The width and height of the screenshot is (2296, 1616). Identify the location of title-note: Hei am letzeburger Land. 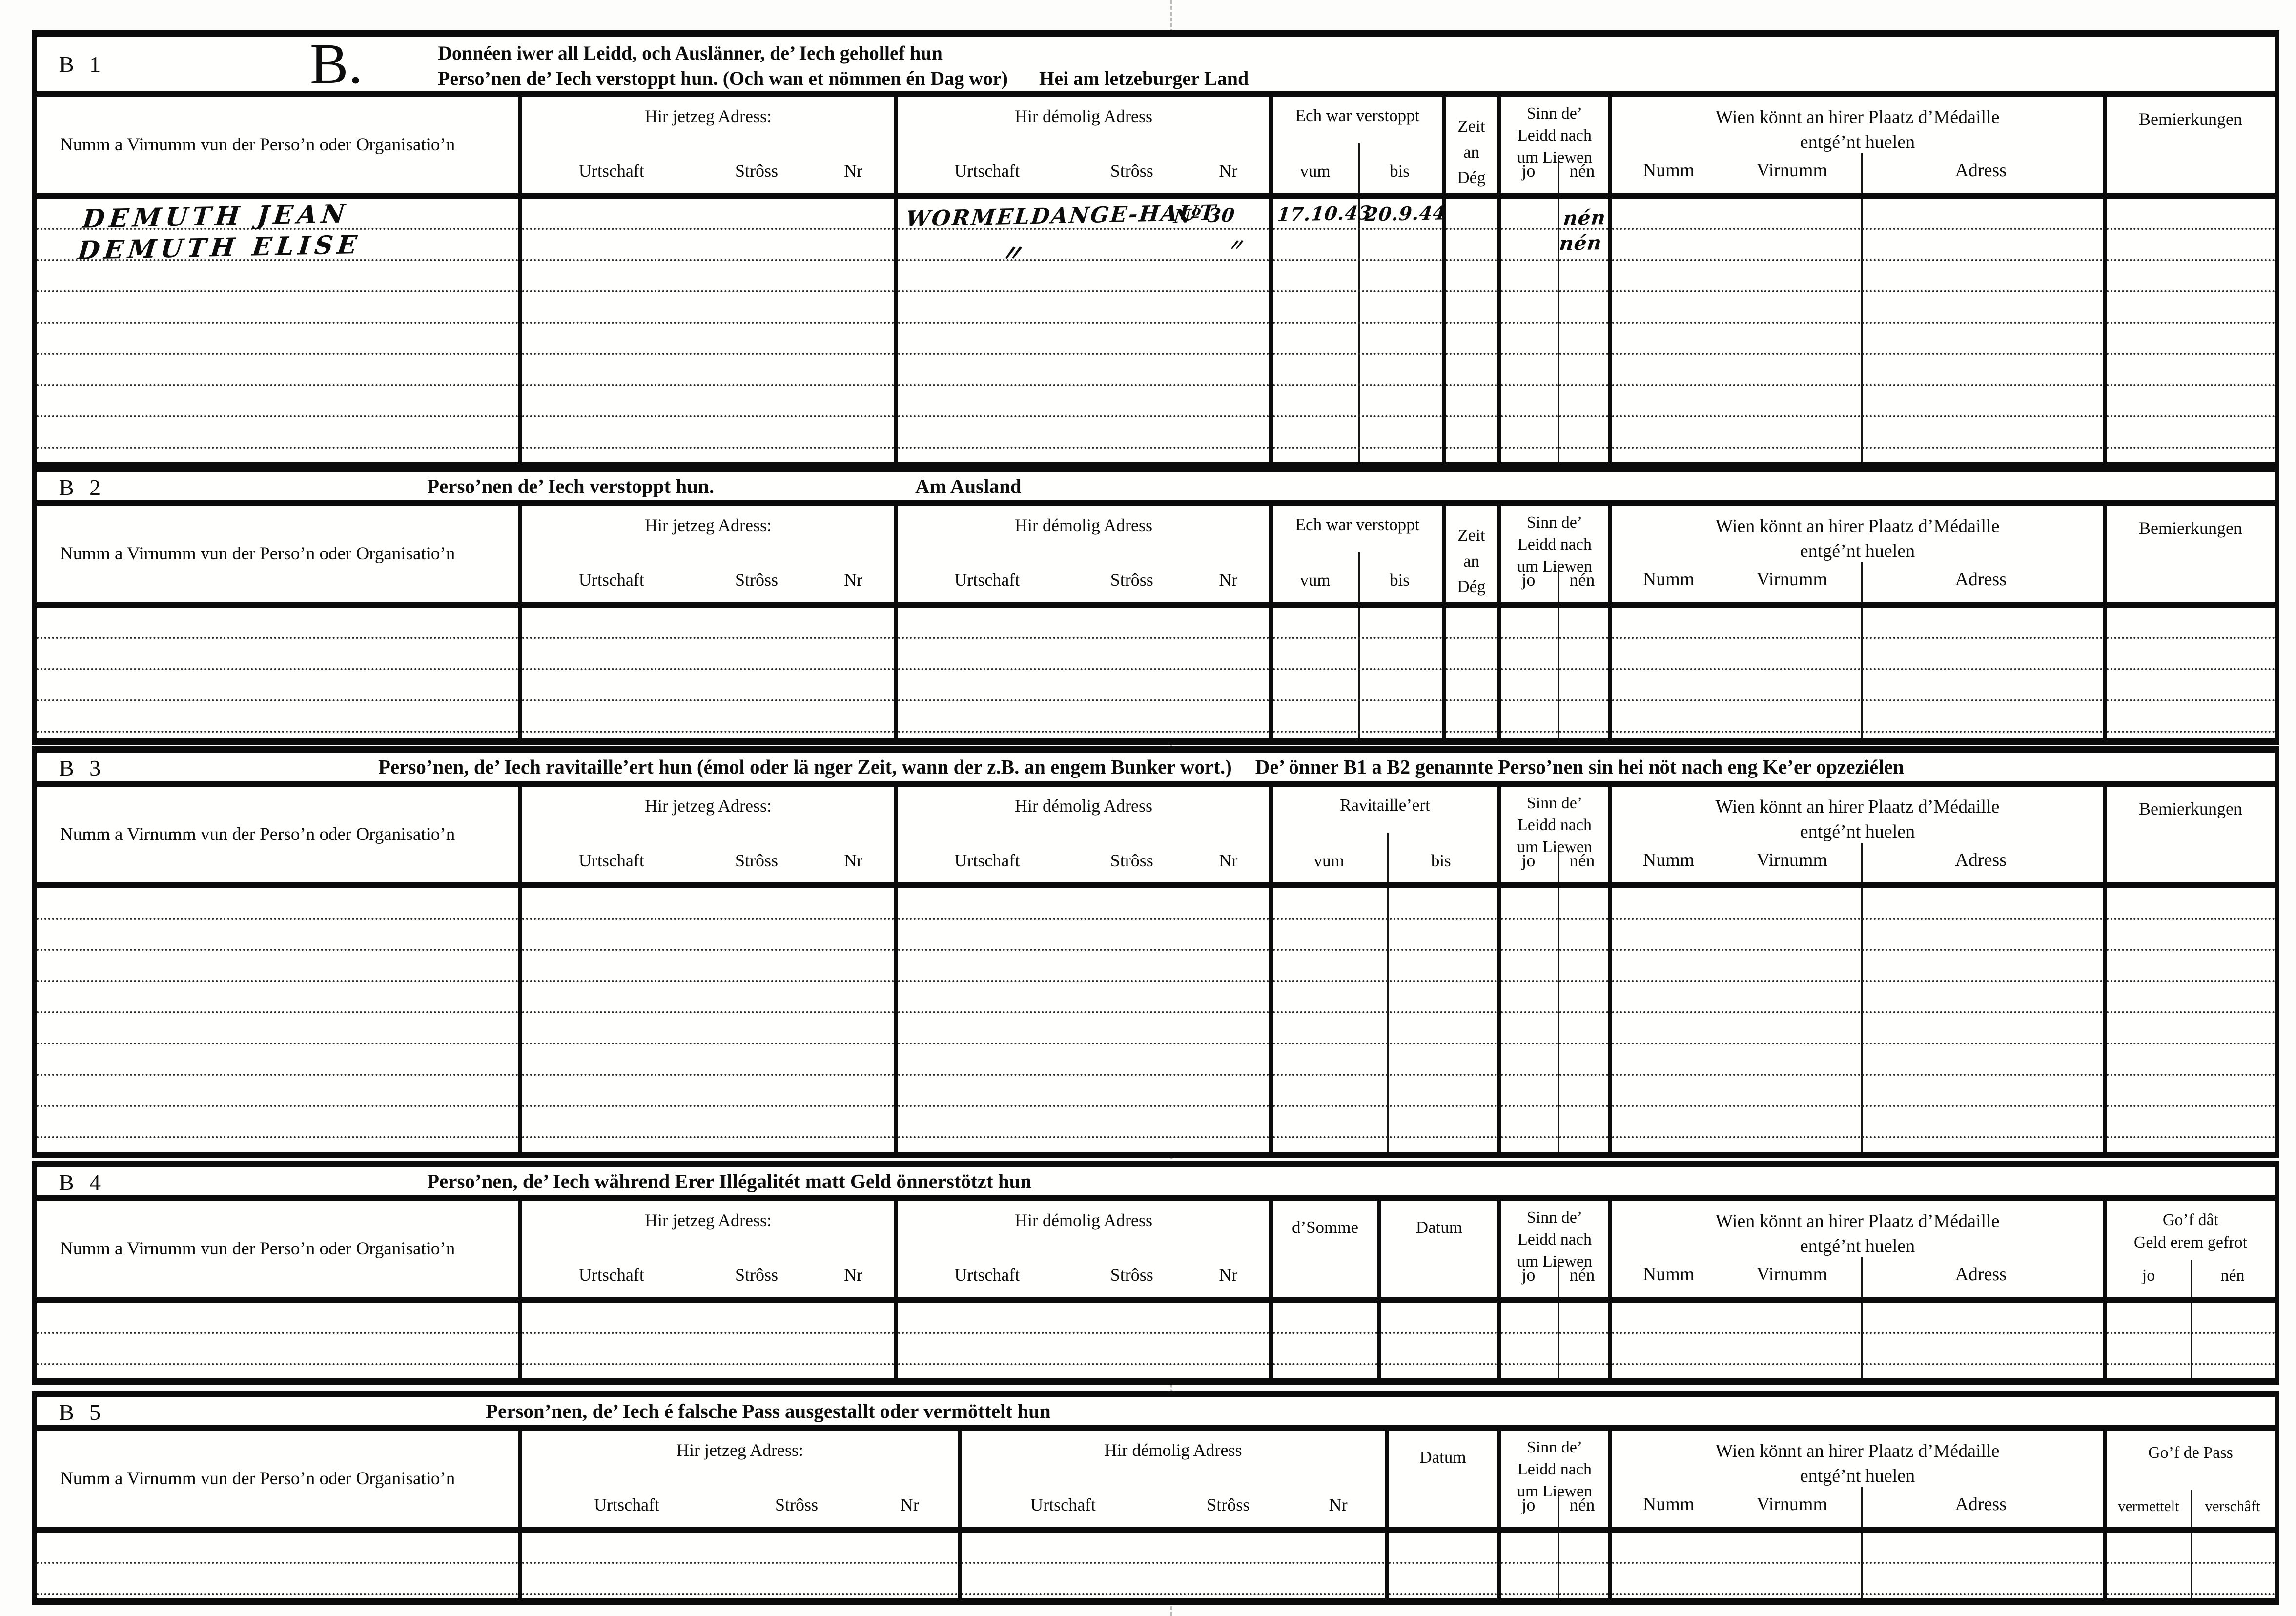
(1144, 78).